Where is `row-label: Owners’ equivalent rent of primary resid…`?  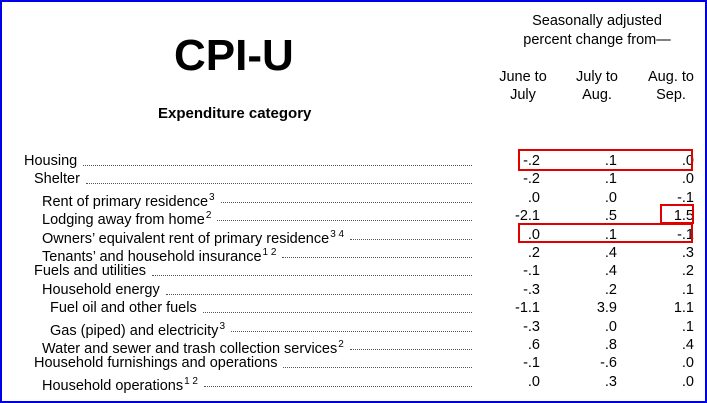
row-label: Owners’ equivalent rent of primary resid… is located at coordinates (193, 237).